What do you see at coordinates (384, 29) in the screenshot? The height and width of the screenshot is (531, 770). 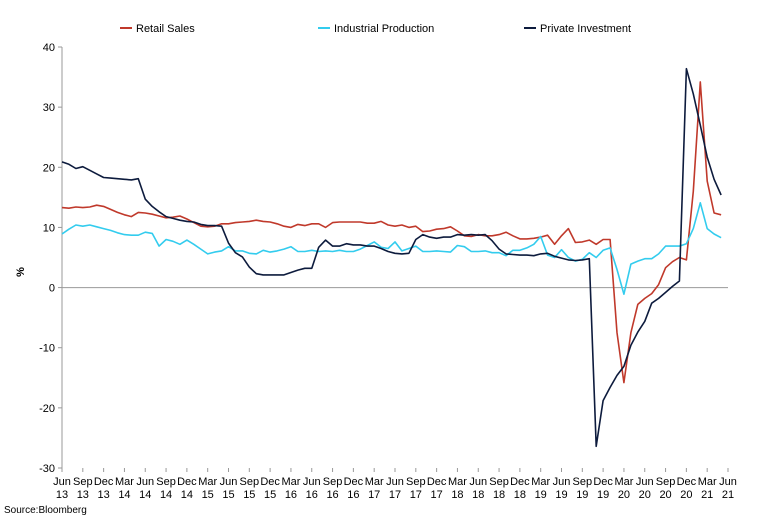 I see `legend-label: Industrial Production` at bounding box center [384, 29].